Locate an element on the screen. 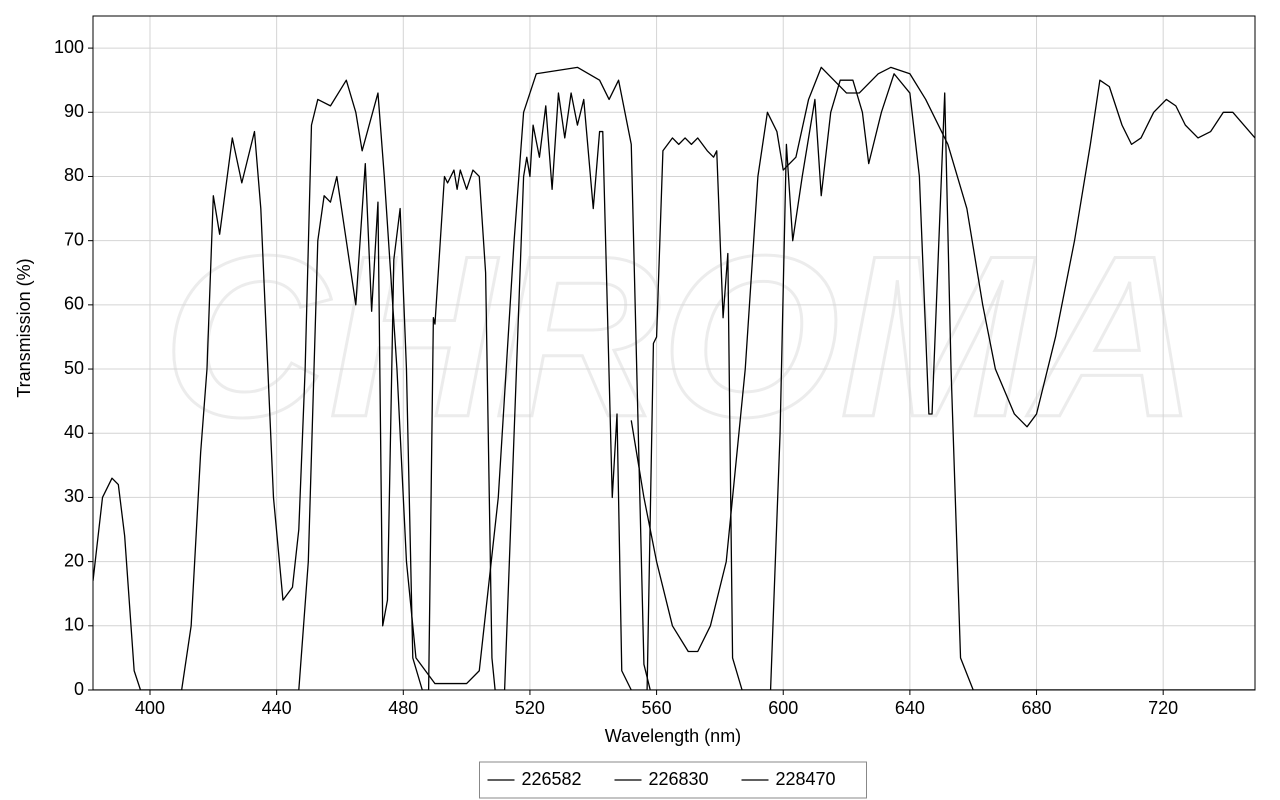 The height and width of the screenshot is (800, 1280). x-axis-label: Wavelength (nm) is located at coordinates (673, 736).